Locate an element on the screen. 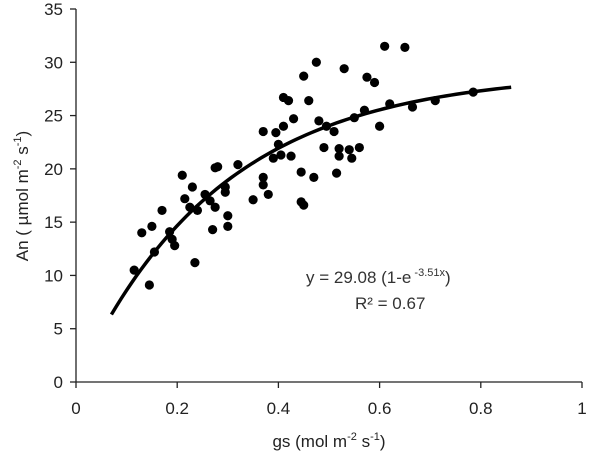 This screenshot has width=595, height=461. r-squared-annotation: R² = 0.67 is located at coordinates (390, 303).